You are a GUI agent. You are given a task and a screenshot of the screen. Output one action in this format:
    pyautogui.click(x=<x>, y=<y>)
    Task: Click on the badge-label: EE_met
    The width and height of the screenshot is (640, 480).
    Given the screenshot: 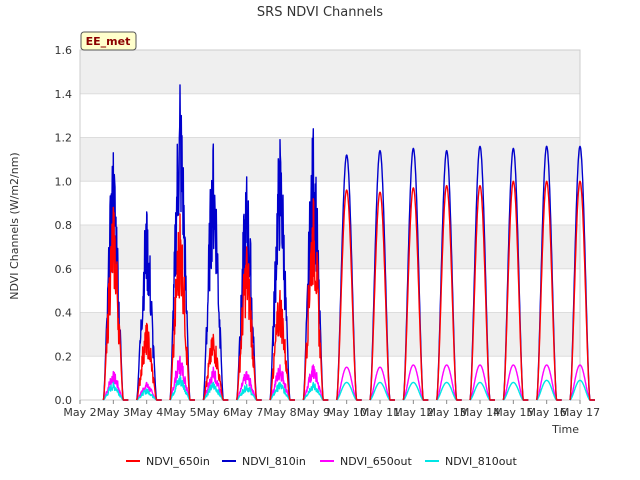 What is the action you would take?
    pyautogui.click(x=108, y=41)
    